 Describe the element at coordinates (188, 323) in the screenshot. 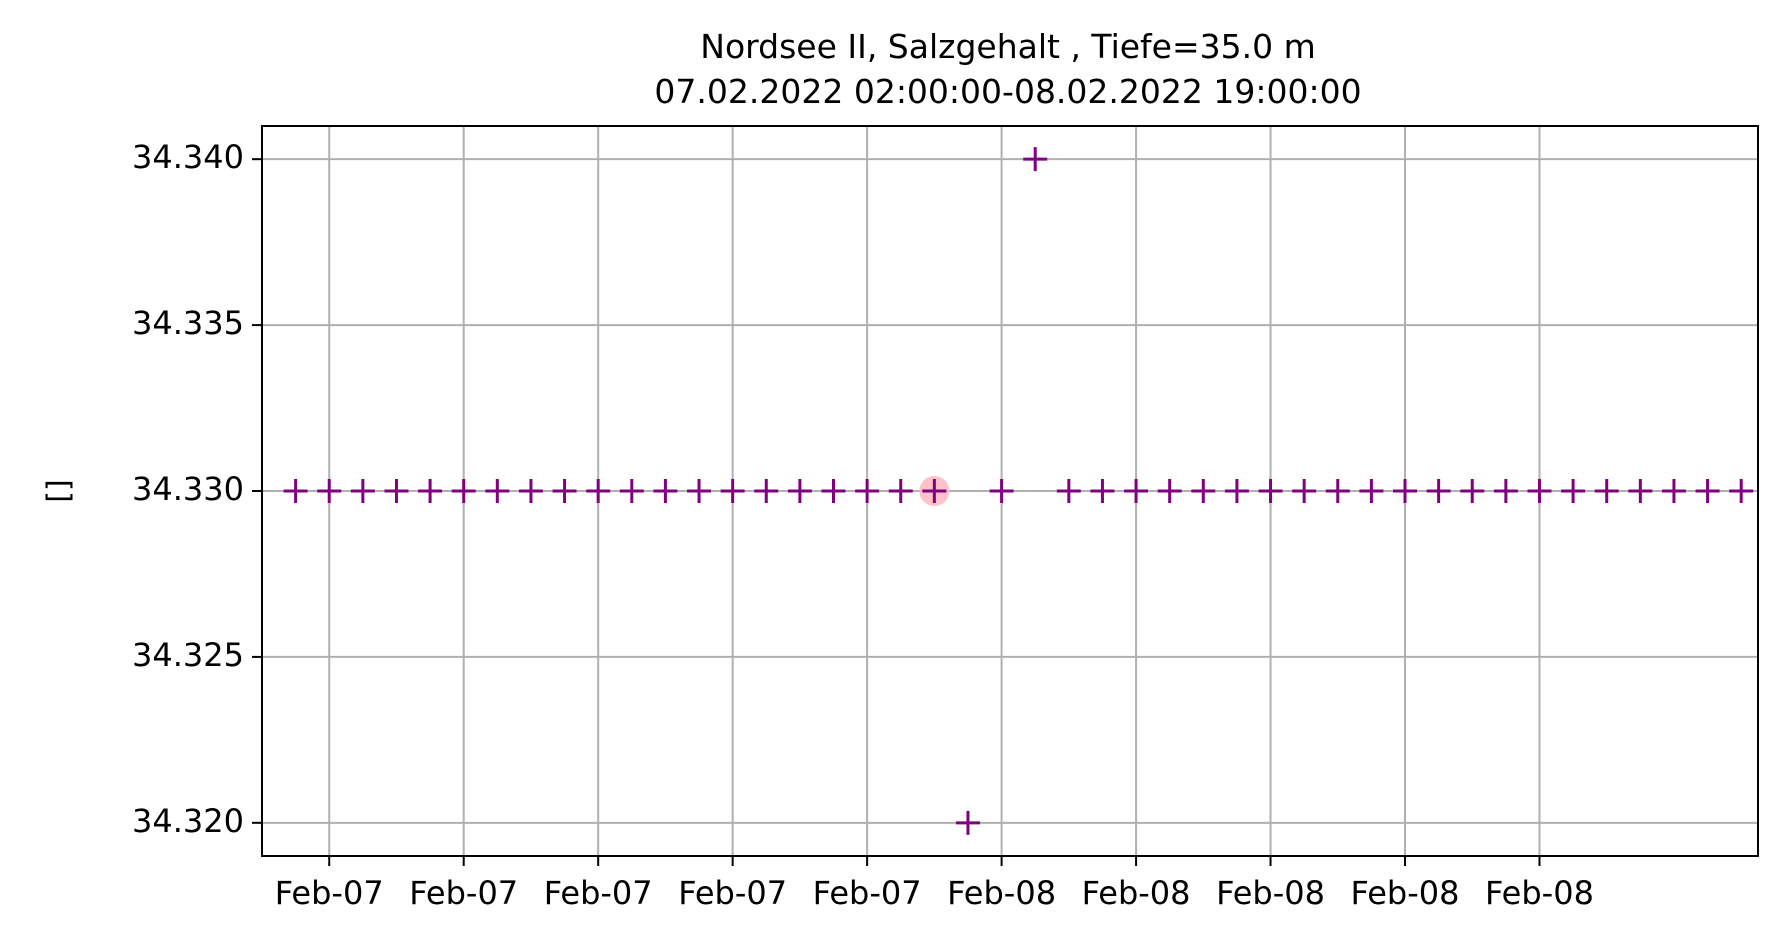

I see `y-tick-label: 34.335` at that location.